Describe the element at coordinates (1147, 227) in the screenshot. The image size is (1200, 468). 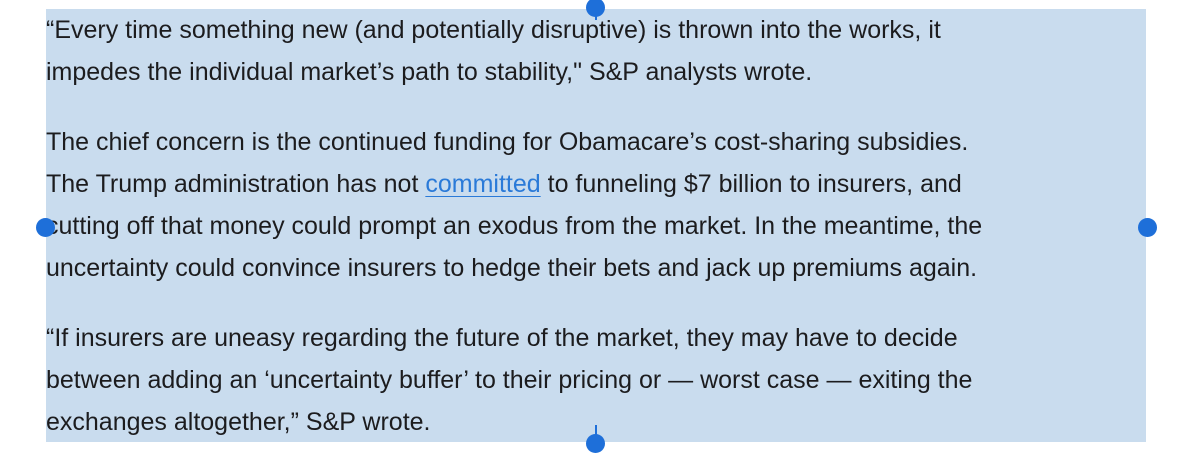
I see `selection-handle-right` at that location.